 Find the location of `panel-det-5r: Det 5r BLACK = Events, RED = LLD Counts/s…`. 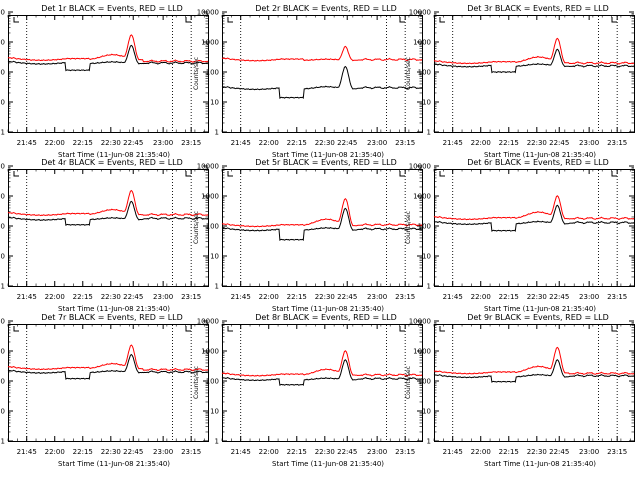

panel-det-5r: Det 5r BLACK = Events, RED = LLD Counts/s… is located at coordinates (308, 235).